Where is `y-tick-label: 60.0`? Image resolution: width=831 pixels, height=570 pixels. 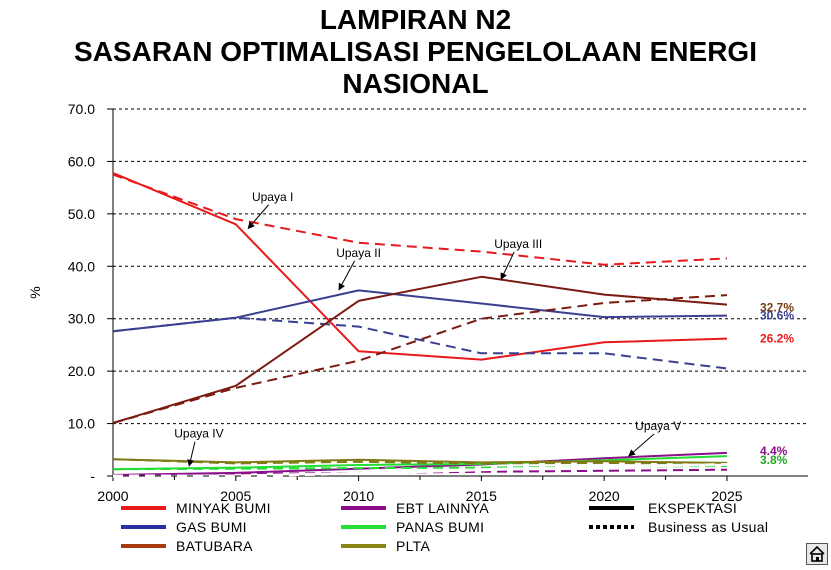
y-tick-label: 60.0 is located at coordinates (81, 161).